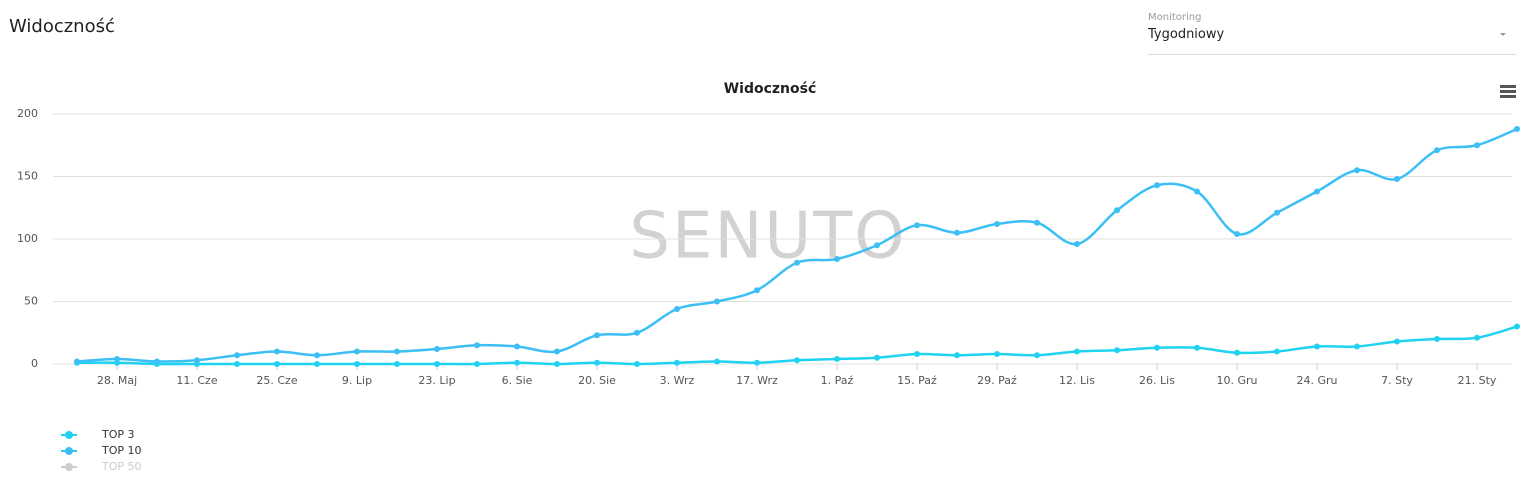  What do you see at coordinates (757, 380) in the screenshot?
I see `x-tick-label: 17. Wrz` at bounding box center [757, 380].